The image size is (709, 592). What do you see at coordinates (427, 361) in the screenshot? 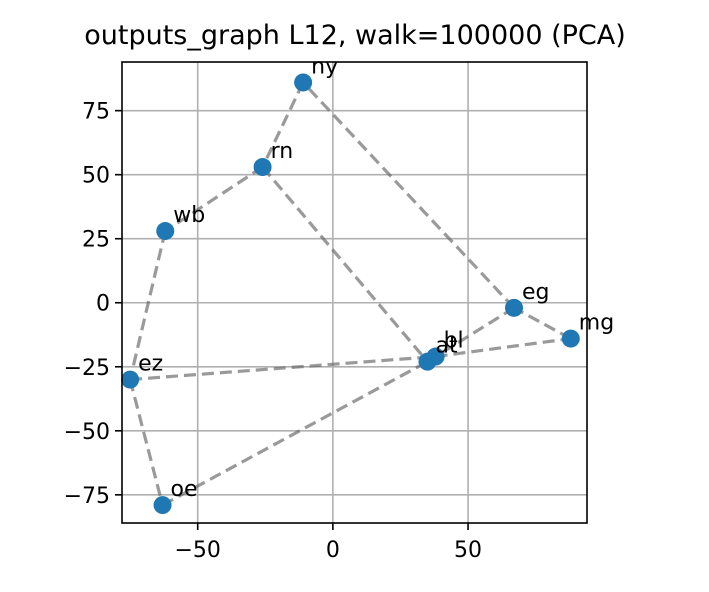
I see `point-at` at bounding box center [427, 361].